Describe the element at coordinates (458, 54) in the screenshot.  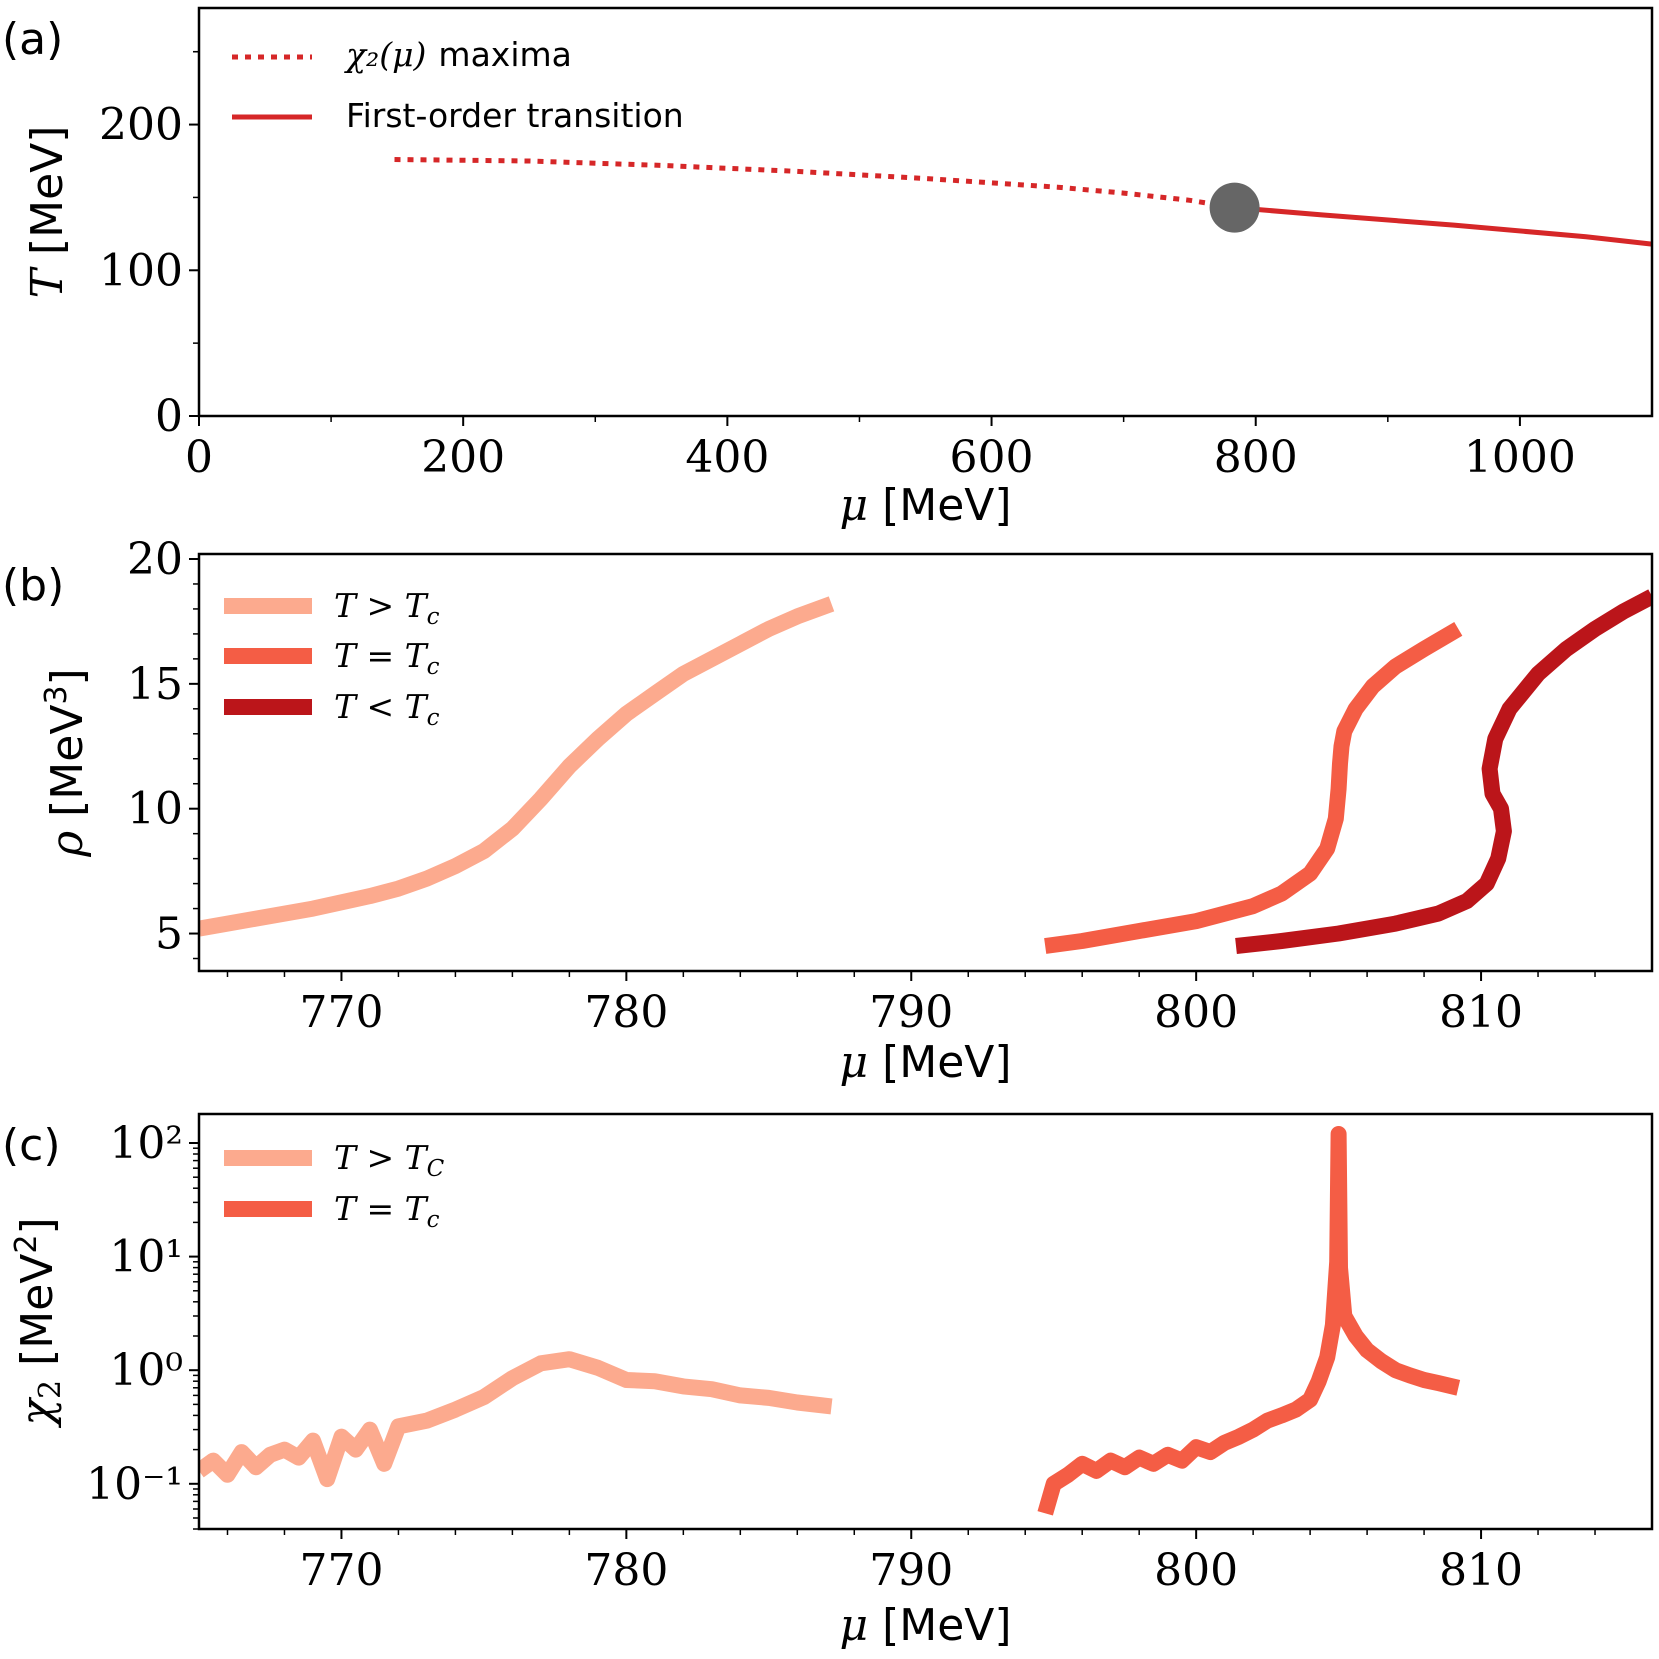
I see `legend-label-chi2-maxima: χ₂(μ) maxima` at that location.